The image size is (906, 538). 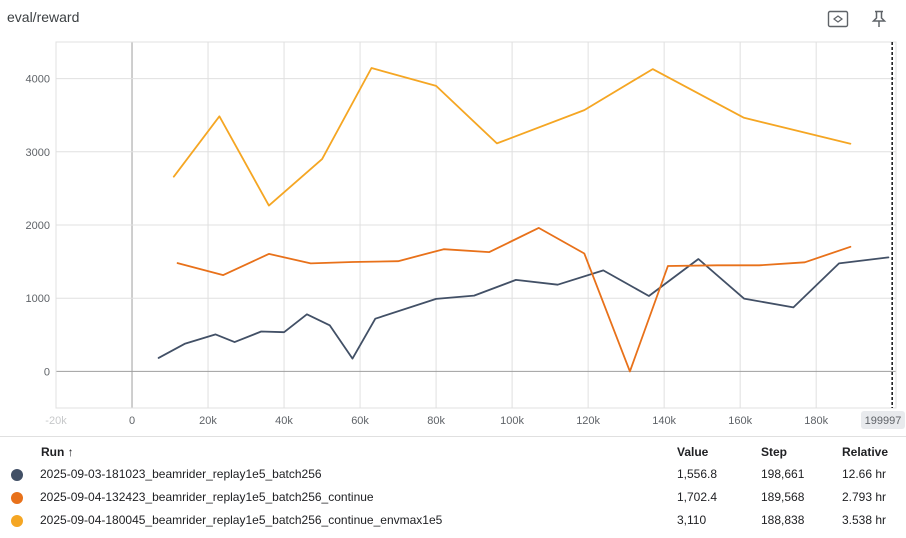 What do you see at coordinates (864, 520) in the screenshot?
I see `run-relative: 3.538 hr` at bounding box center [864, 520].